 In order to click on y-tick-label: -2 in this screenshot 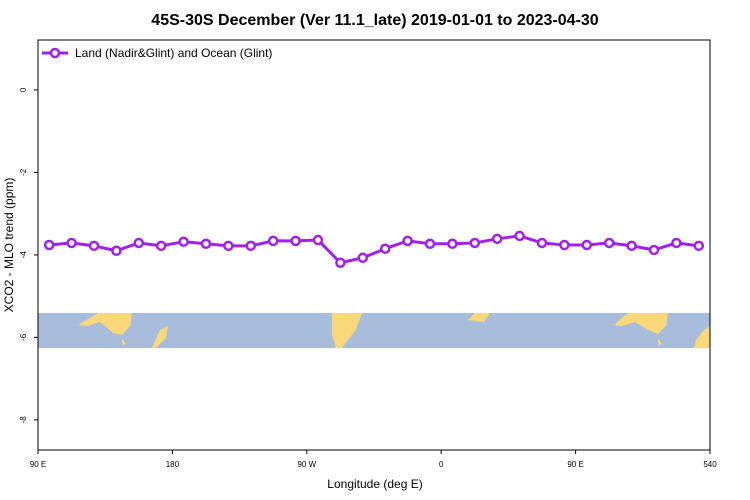, I will do `click(23, 172)`.